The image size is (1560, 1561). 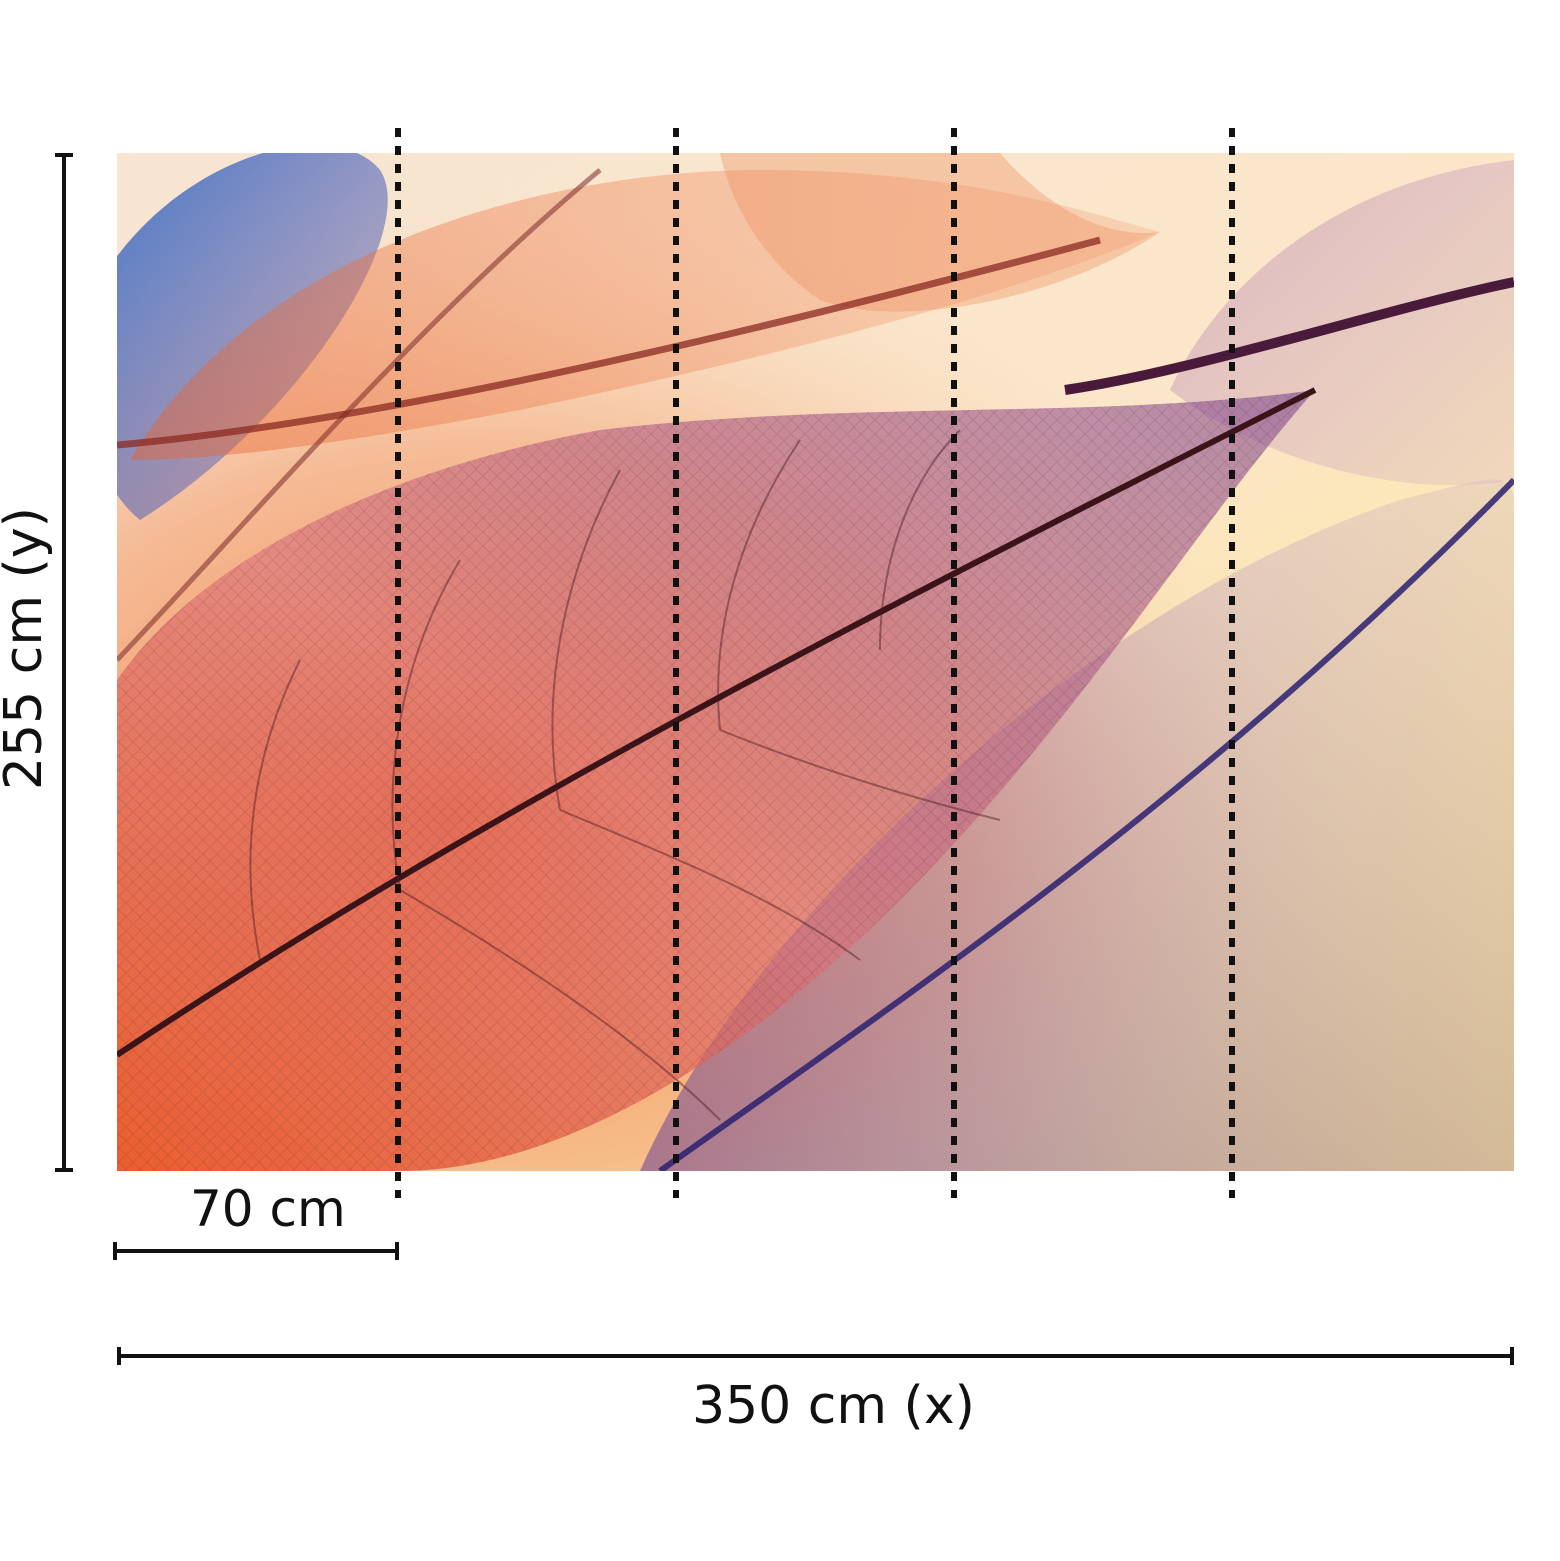 I want to click on total-width-label: 350 cm (x), so click(x=833, y=1406).